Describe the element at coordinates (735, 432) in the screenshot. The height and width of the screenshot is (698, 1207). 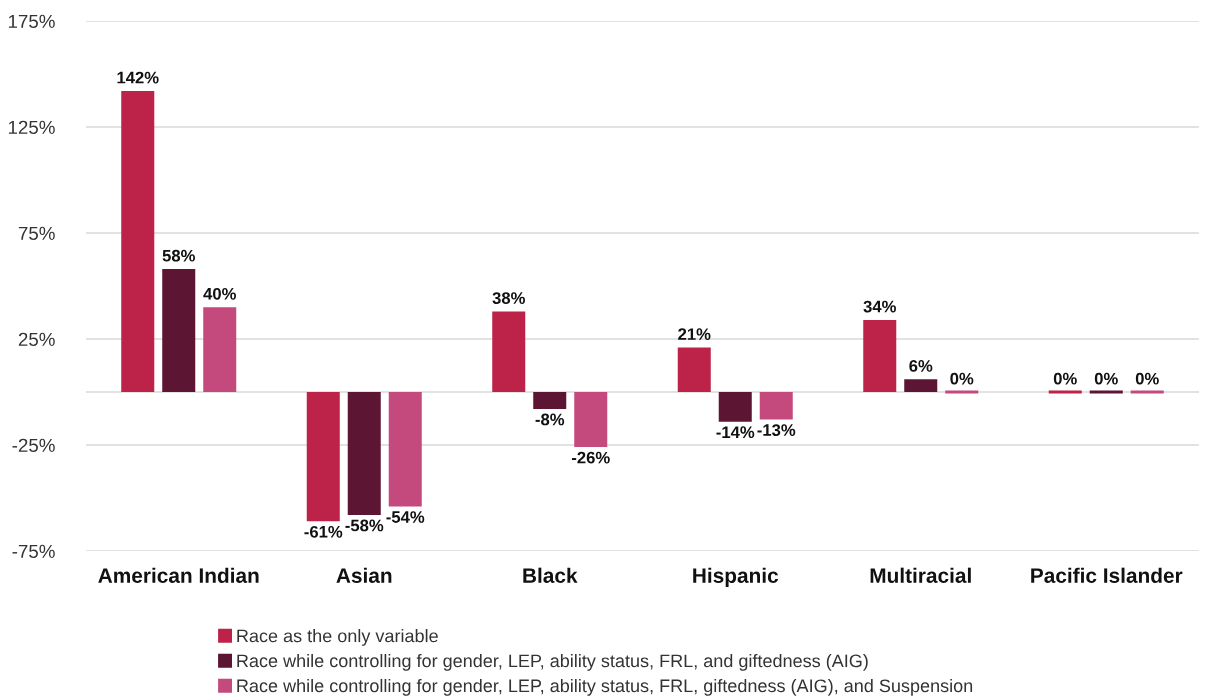
I see `data-label: -14%` at that location.